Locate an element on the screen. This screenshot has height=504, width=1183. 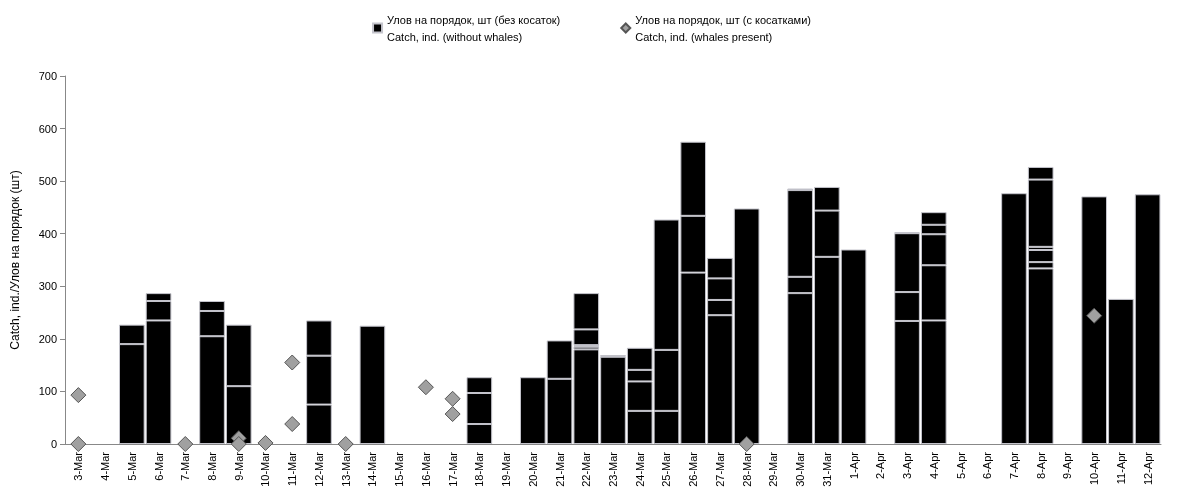
x-tick-label: 25-Mar is located at coordinates (666, 469).